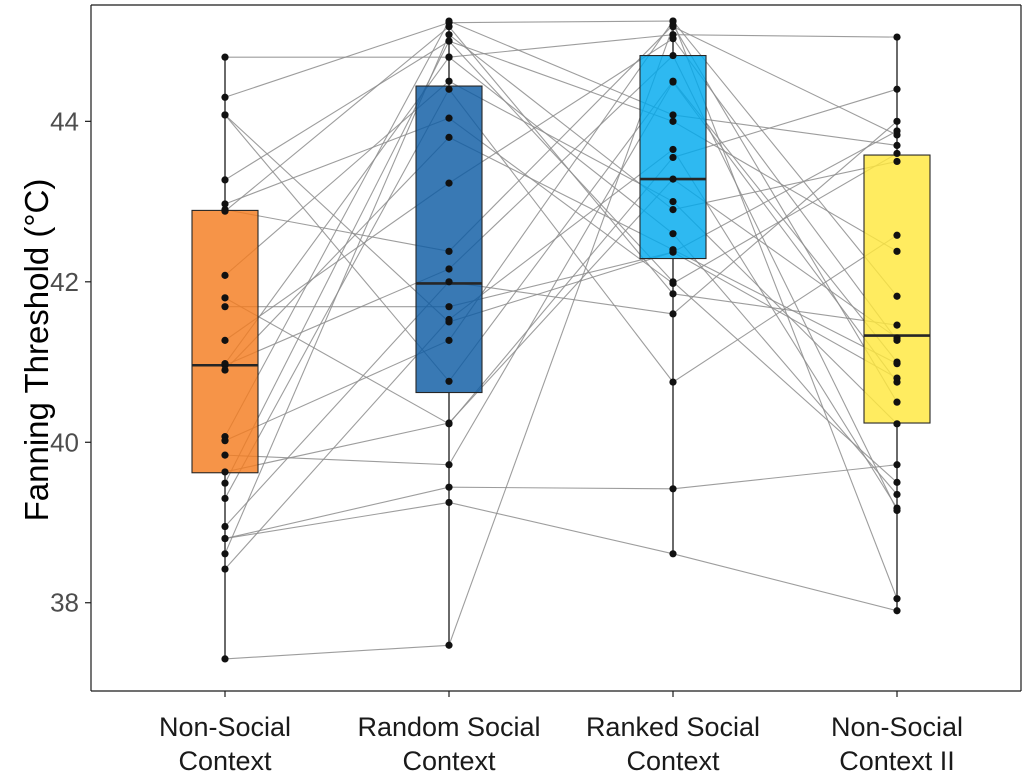 This screenshot has height=782, width=1022. Describe the element at coordinates (448, 727) in the screenshot. I see `x-tick-label: Random Social` at that location.